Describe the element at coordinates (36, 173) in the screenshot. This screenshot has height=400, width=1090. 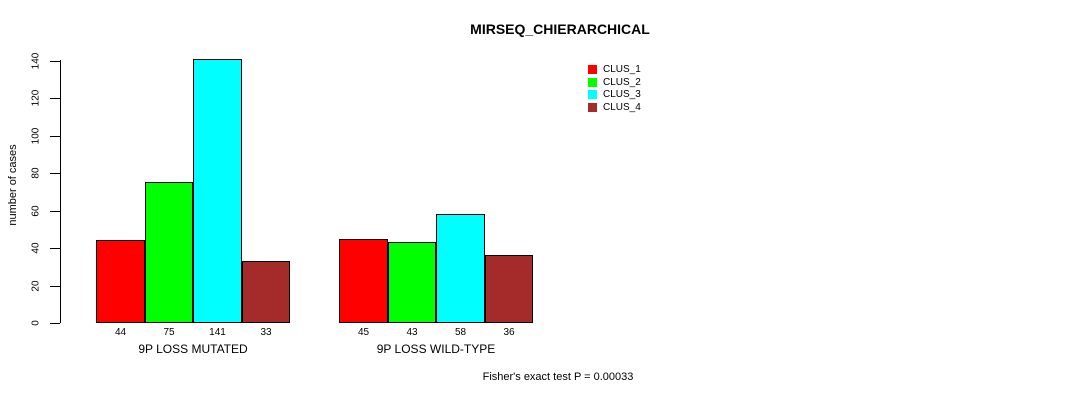
I see `y-tick-label: 80` at that location.